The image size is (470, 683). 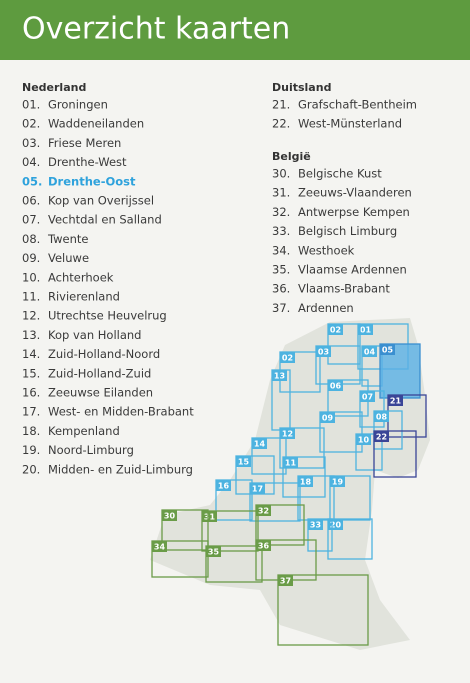 I want to click on map-name: Kop van Holland, so click(x=94, y=335).